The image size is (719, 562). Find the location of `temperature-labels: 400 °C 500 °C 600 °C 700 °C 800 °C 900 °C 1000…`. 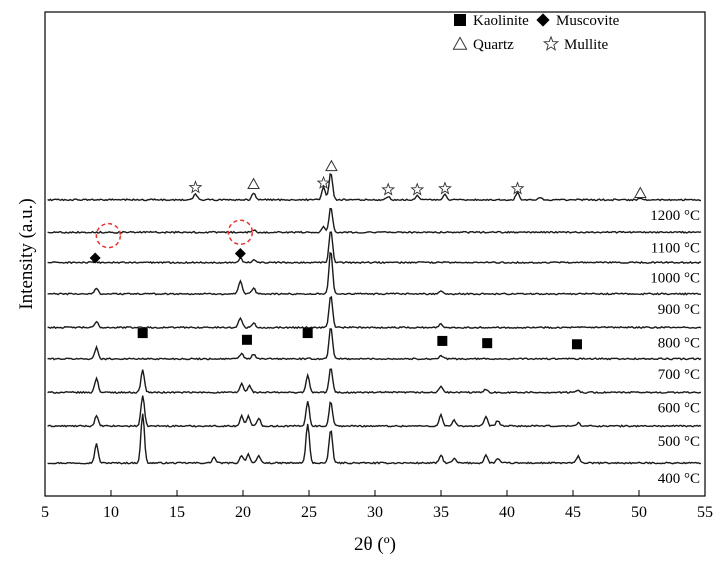

temperature-labels: 400 °C 500 °C 600 °C 700 °C 800 °C 900 °C 1000… is located at coordinates (675, 347).